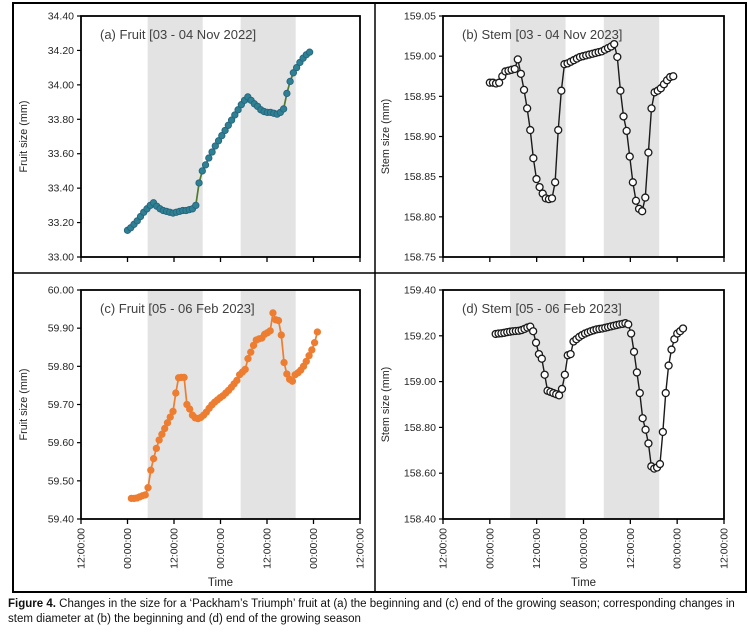 The width and height of the screenshot is (748, 633). I want to click on y-tick-label: 158.85, so click(420, 177).